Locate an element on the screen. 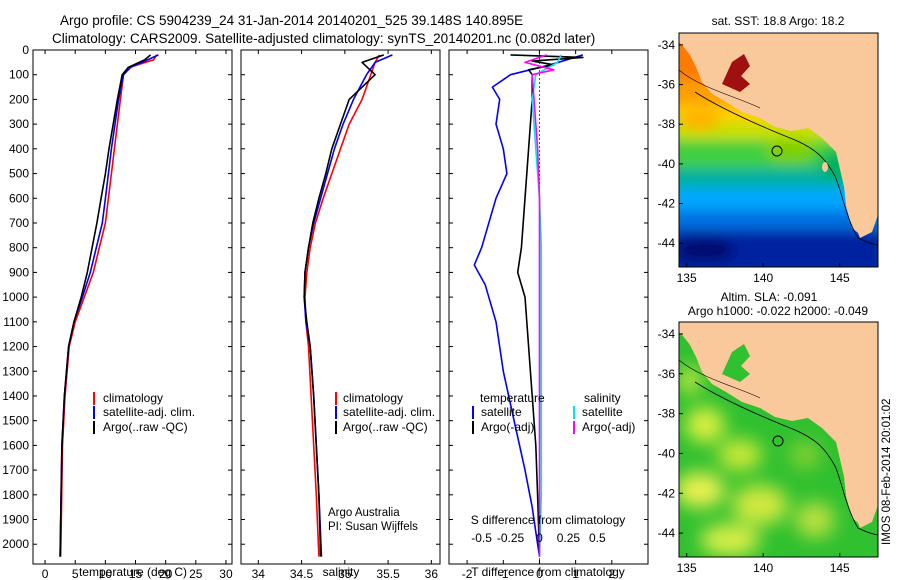 Image resolution: width=900 pixels, height=580 pixels. y-tick-label: 900 is located at coordinates (19, 272).